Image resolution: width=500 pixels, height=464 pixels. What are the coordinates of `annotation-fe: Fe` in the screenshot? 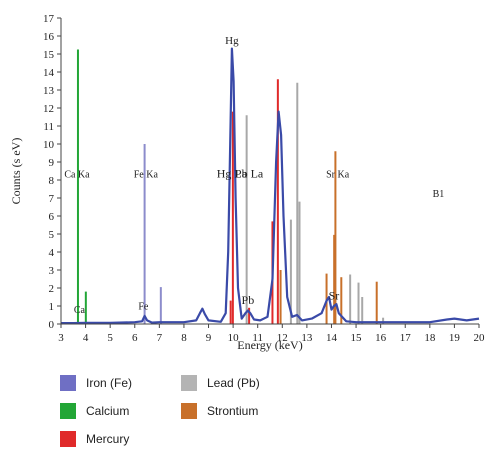 It's located at (143, 307).